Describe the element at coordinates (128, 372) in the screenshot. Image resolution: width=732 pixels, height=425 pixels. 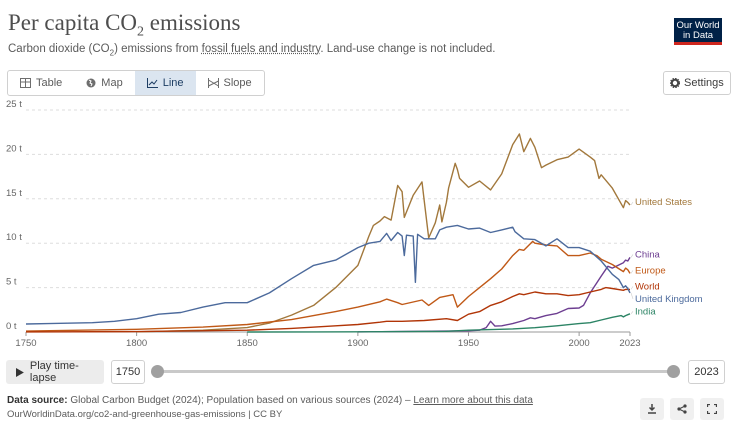
I see `start-year-box: 1750` at that location.